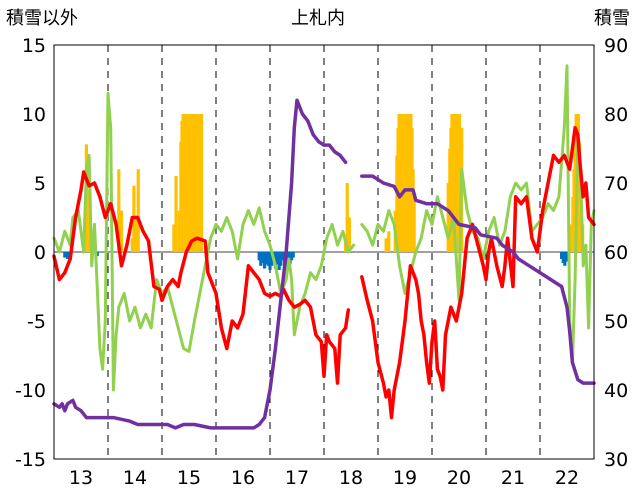  What do you see at coordinates (30, 391) in the screenshot?
I see `left-tick-label: -10` at bounding box center [30, 391].